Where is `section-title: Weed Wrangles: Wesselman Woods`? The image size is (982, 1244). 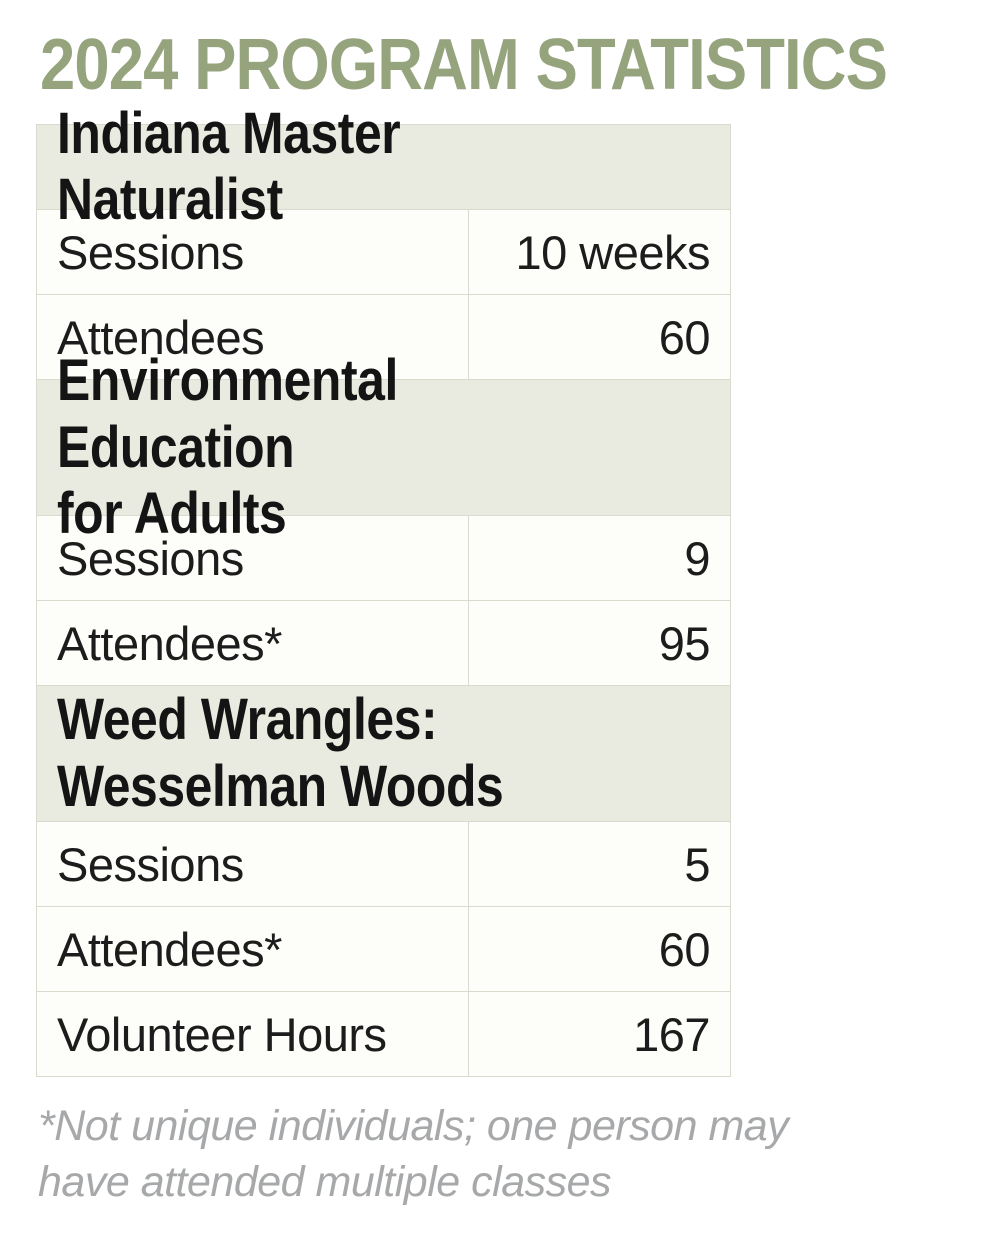 section-title: Weed Wrangles: Wesselman Woods is located at coordinates (280, 753).